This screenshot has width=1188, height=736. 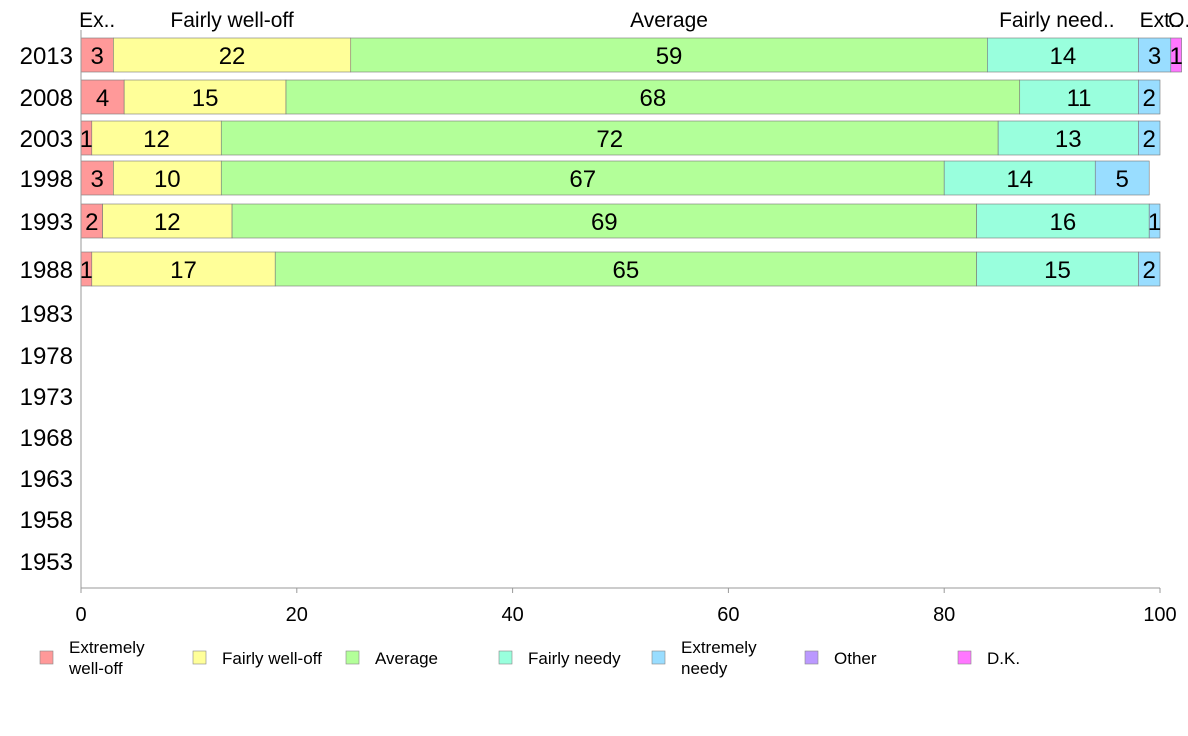 I want to click on data-label-1998-series-1: 10, so click(x=167, y=179).